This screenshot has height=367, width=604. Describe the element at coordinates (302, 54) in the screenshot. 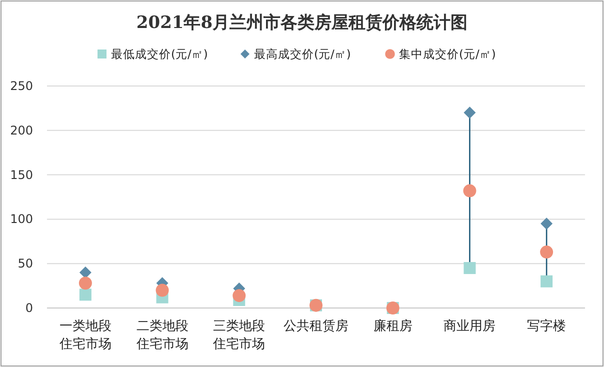

I see `legend-label: 最高成交价(元/㎡)` at that location.